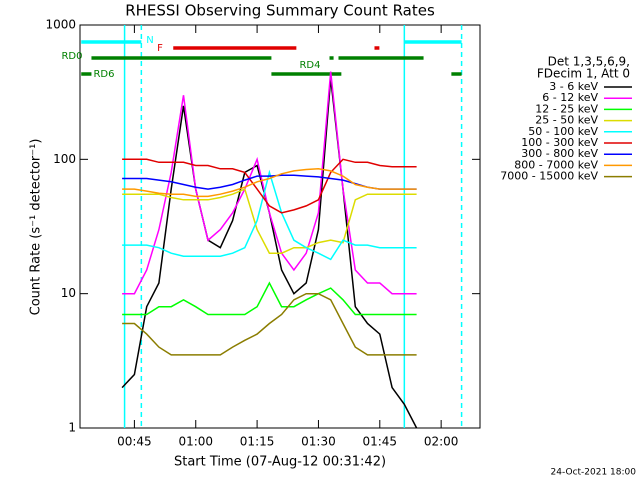 This screenshot has width=640, height=480. I want to click on legend-label: 3 - 6 keV, so click(573, 86).